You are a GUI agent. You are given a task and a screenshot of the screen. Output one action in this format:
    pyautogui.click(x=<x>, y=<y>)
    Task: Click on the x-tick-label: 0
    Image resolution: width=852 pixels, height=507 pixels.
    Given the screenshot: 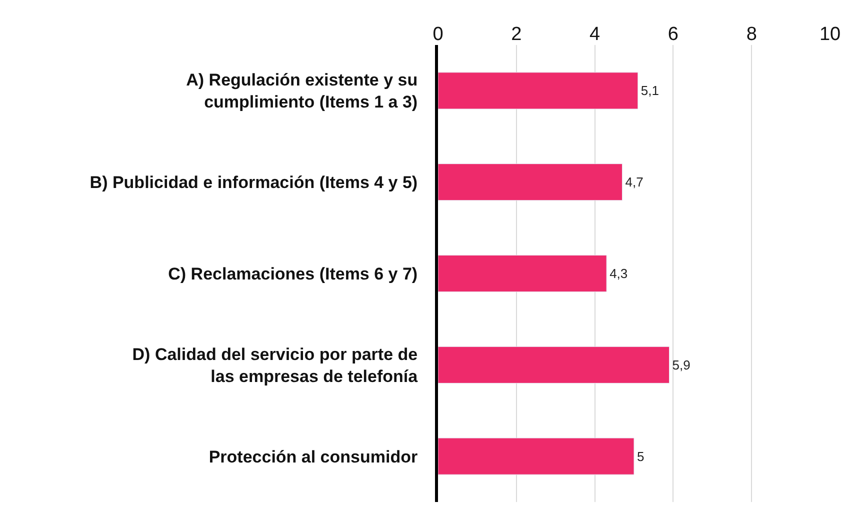 What is the action you would take?
    pyautogui.click(x=438, y=35)
    